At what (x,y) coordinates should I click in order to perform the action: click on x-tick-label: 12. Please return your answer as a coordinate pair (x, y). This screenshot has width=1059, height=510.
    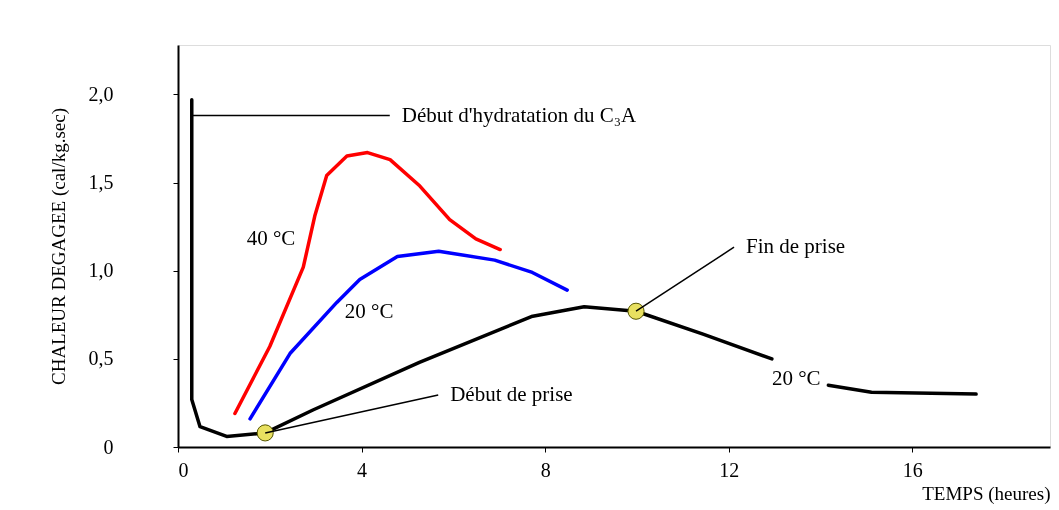
    Looking at the image, I should click on (729, 469).